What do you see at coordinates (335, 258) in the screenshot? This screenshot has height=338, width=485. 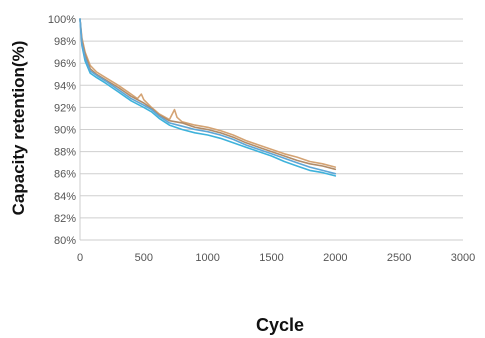 I see `x-tick-label: 2000` at bounding box center [335, 258].